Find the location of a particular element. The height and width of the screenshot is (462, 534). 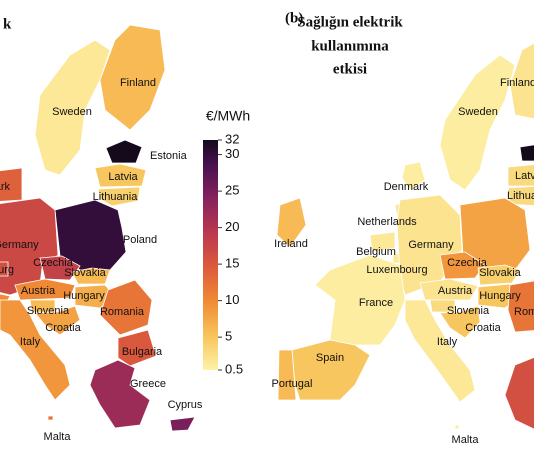

colorbar-tick-label: 25 is located at coordinates (232, 190).